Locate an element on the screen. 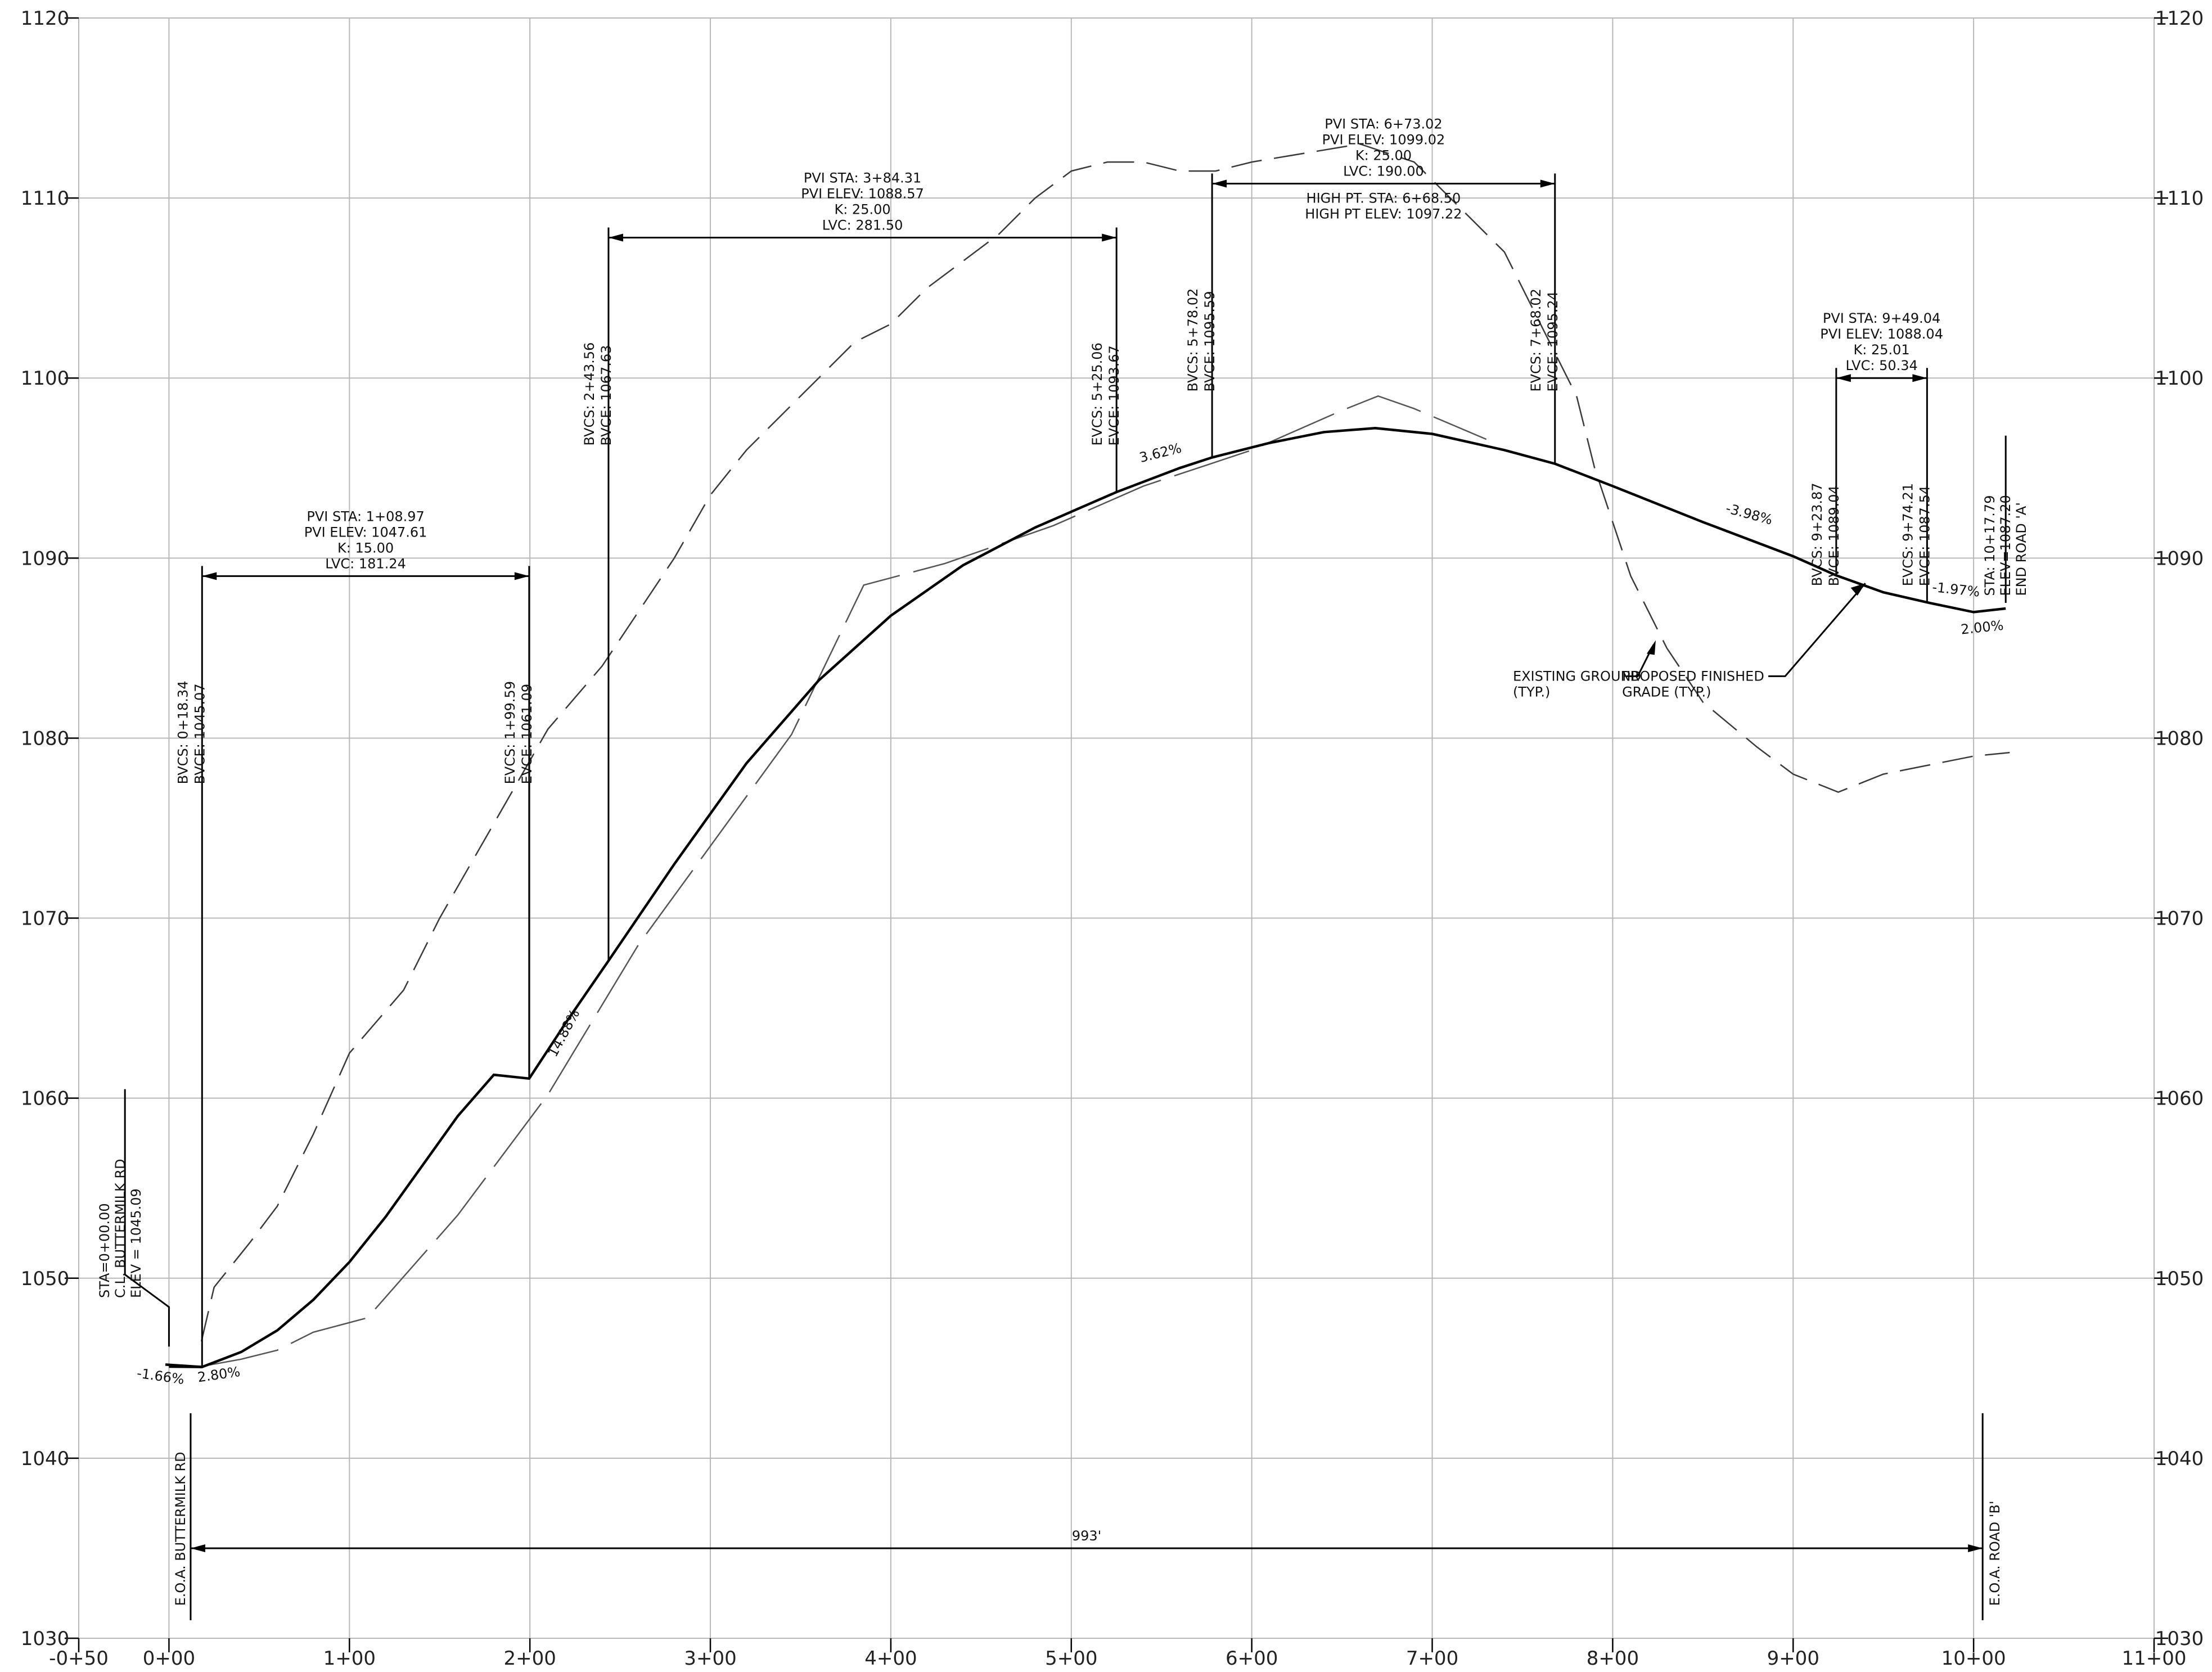 The image size is (2212, 1672). curve-3-bvc-text-0: BVCS: 5+78.02 is located at coordinates (1193, 340).